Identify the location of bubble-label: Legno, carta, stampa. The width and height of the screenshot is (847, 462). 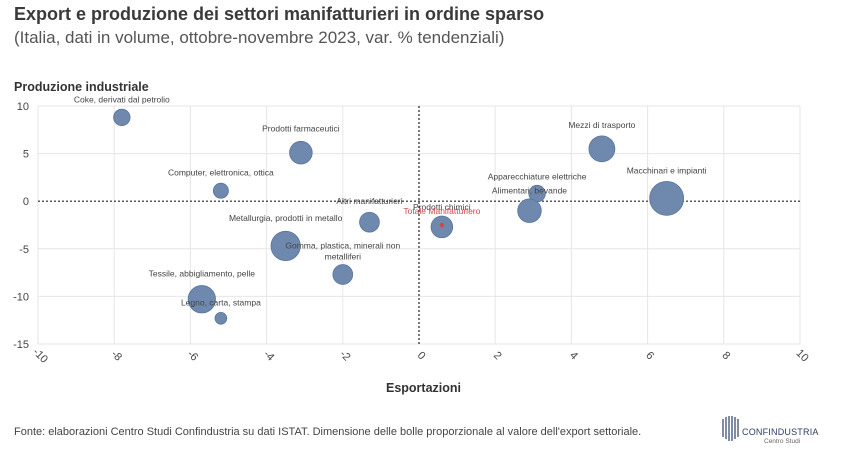
(221, 302).